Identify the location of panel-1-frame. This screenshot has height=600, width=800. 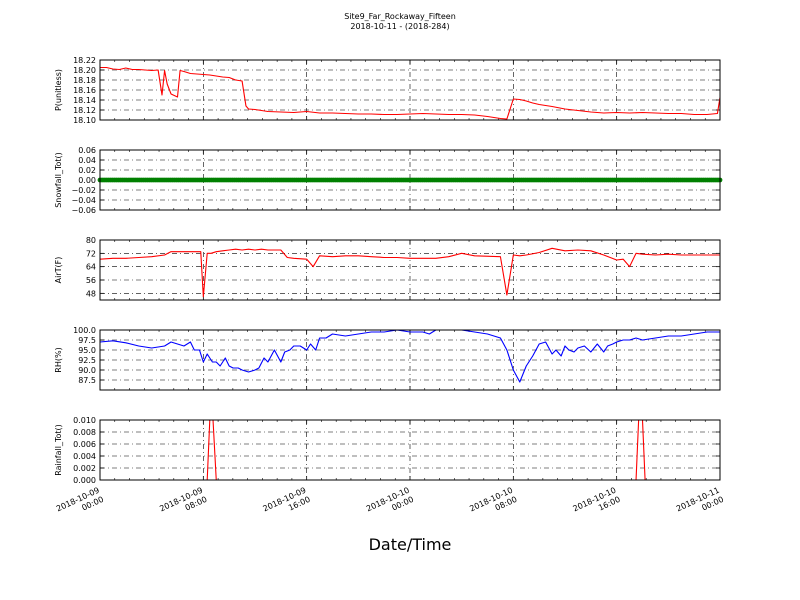
(410, 90).